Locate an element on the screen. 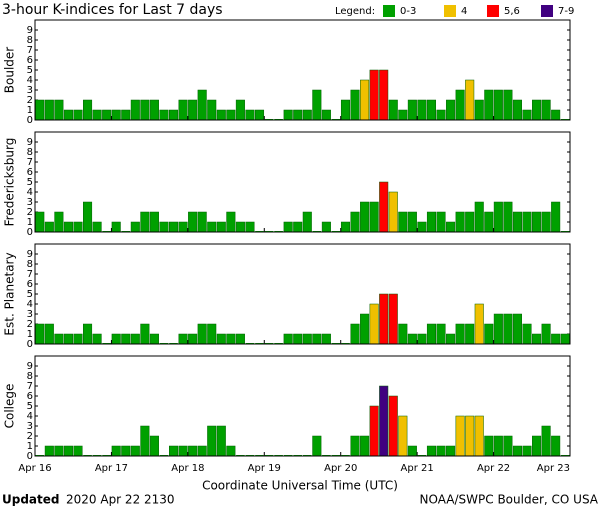  y-tick-label: 0 is located at coordinates (30, 232).